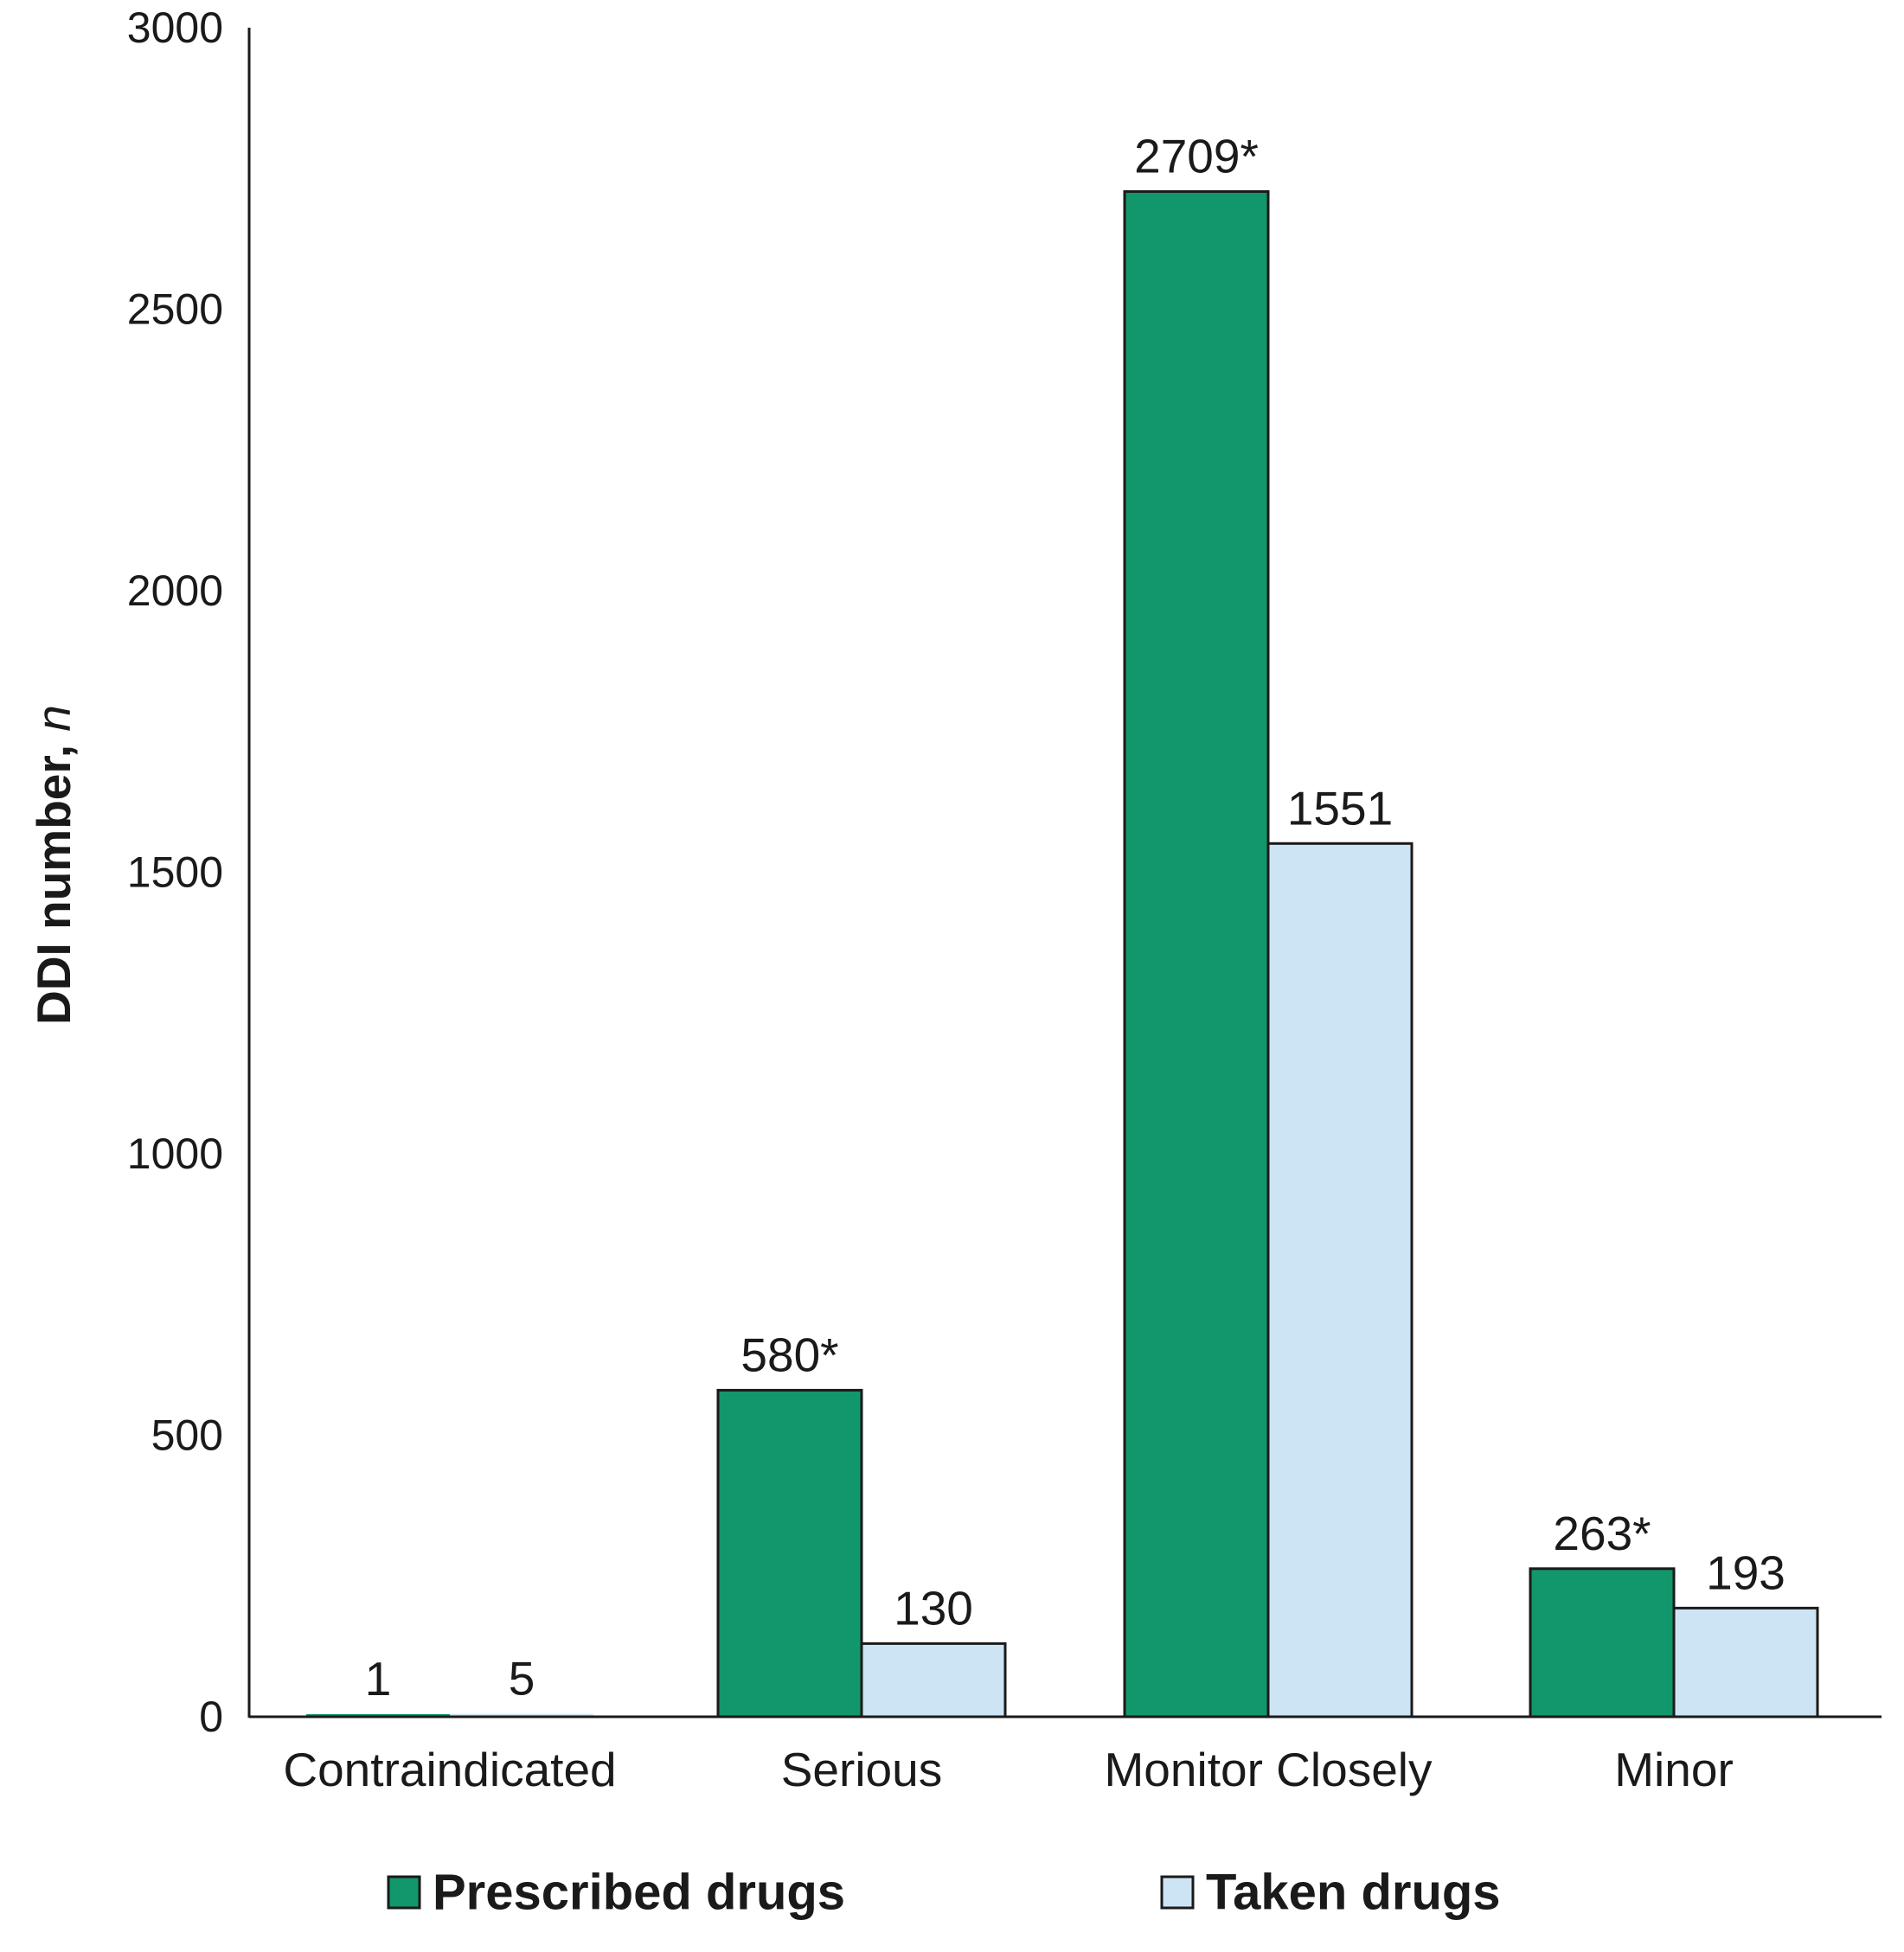  What do you see at coordinates (1745, 1572) in the screenshot?
I see `data-label-taken-drugs: 193` at bounding box center [1745, 1572].